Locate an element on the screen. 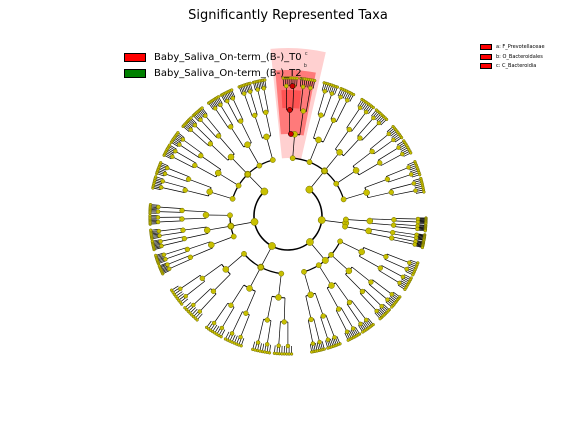 Image resolution: width=576 pixels, height=432 pixels. legend-swatch-t2 is located at coordinates (135, 73).